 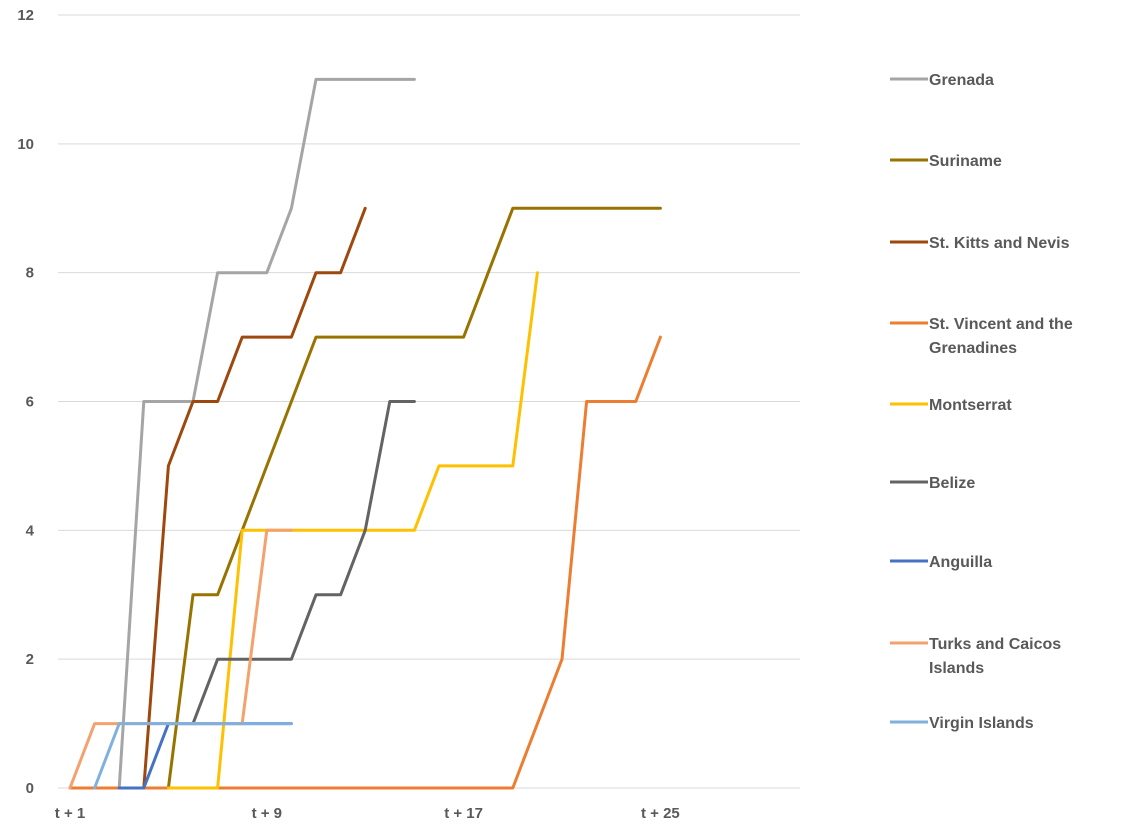 I want to click on legend-item: Virgin Islands, so click(x=962, y=723).